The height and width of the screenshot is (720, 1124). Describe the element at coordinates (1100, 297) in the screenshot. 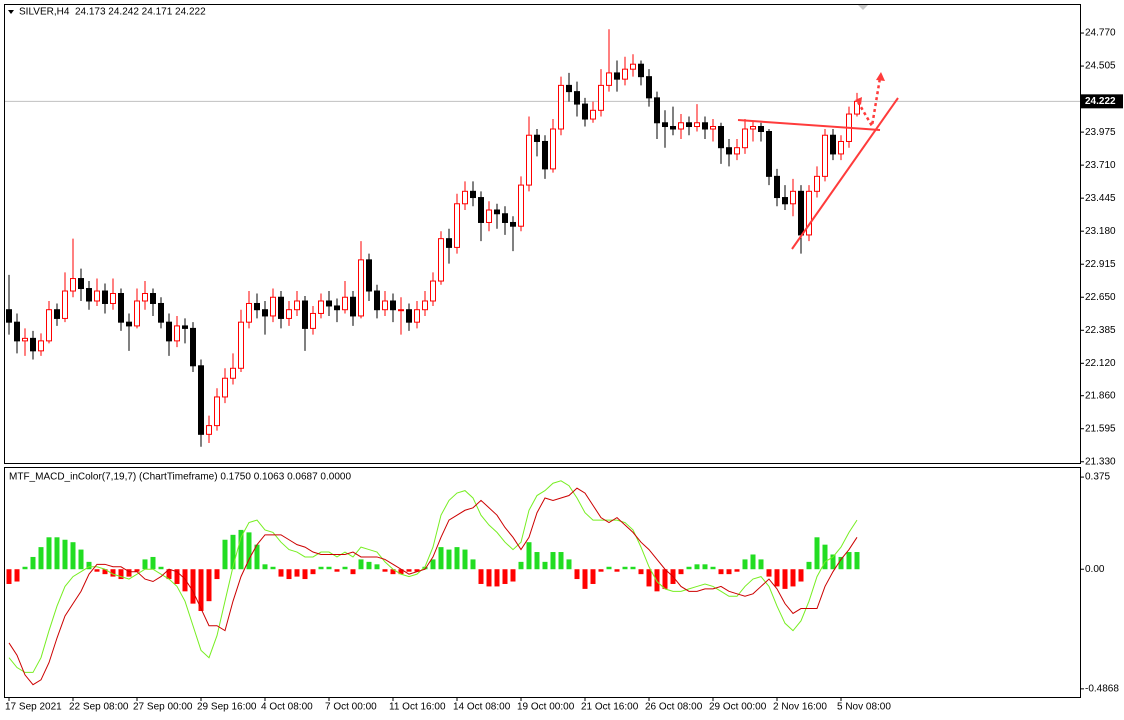

I see `y-tick-label: 22.650` at that location.